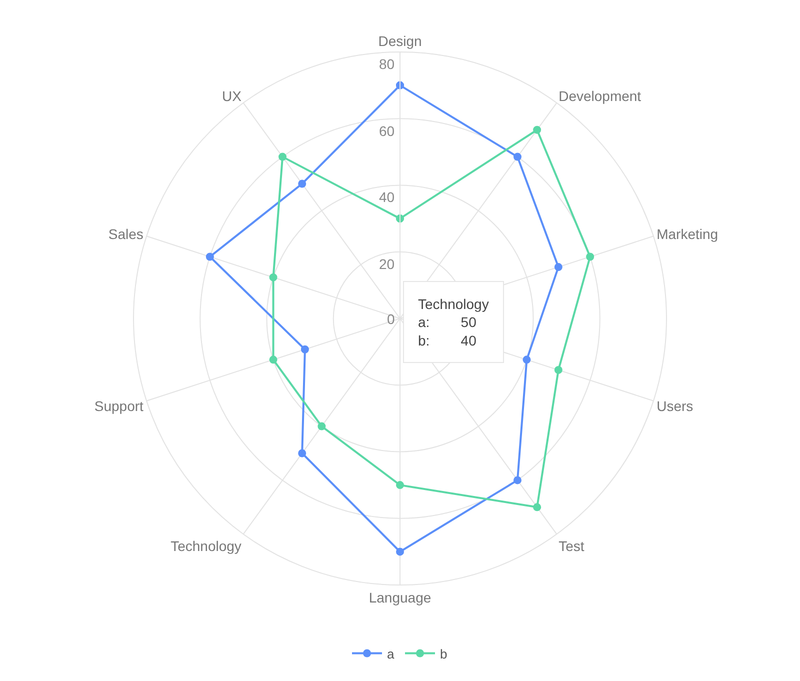 The image size is (800, 681). What do you see at coordinates (391, 654) in the screenshot?
I see `legend-label: a` at bounding box center [391, 654].